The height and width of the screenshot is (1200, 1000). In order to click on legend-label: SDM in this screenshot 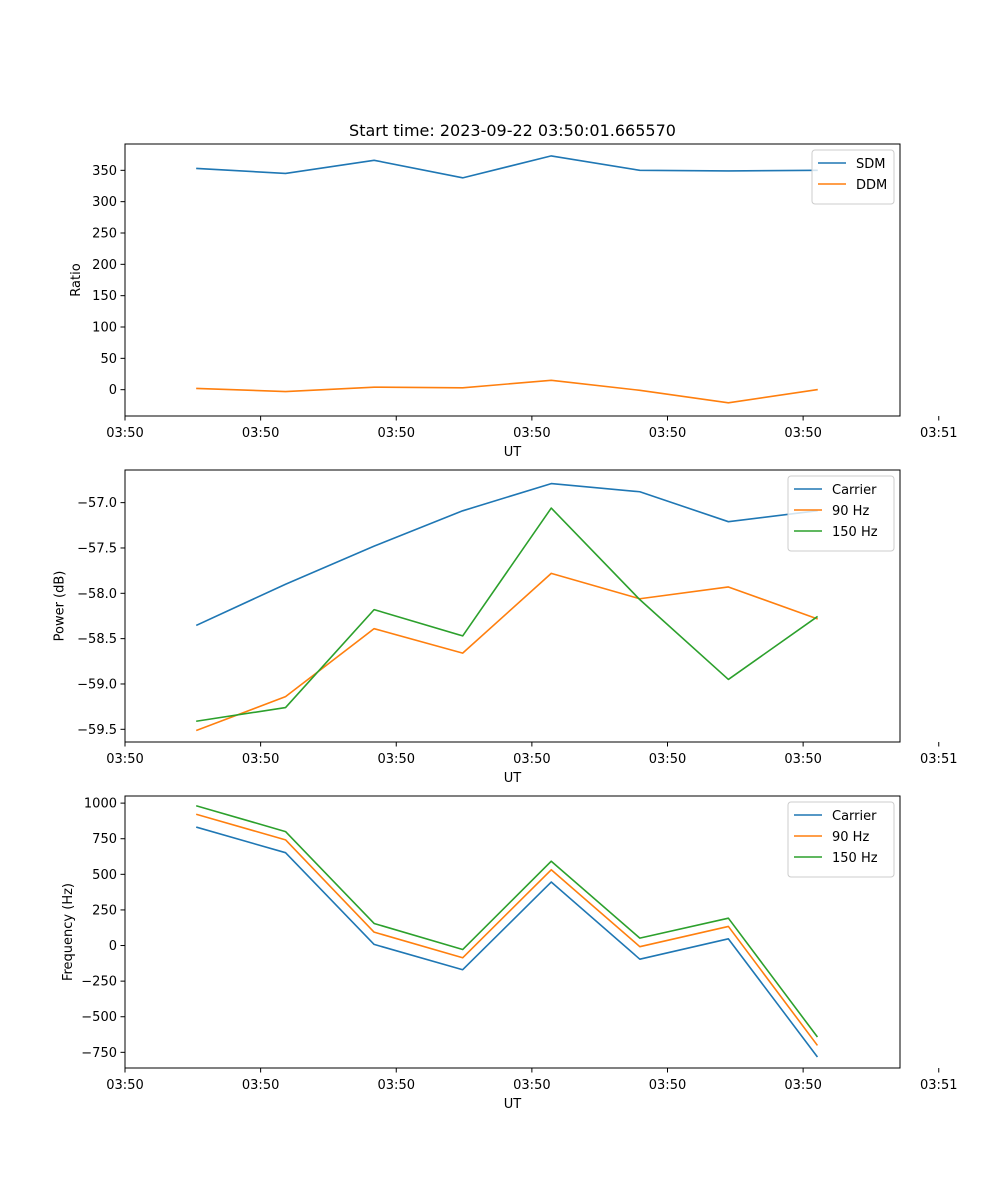, I will do `click(870, 164)`.